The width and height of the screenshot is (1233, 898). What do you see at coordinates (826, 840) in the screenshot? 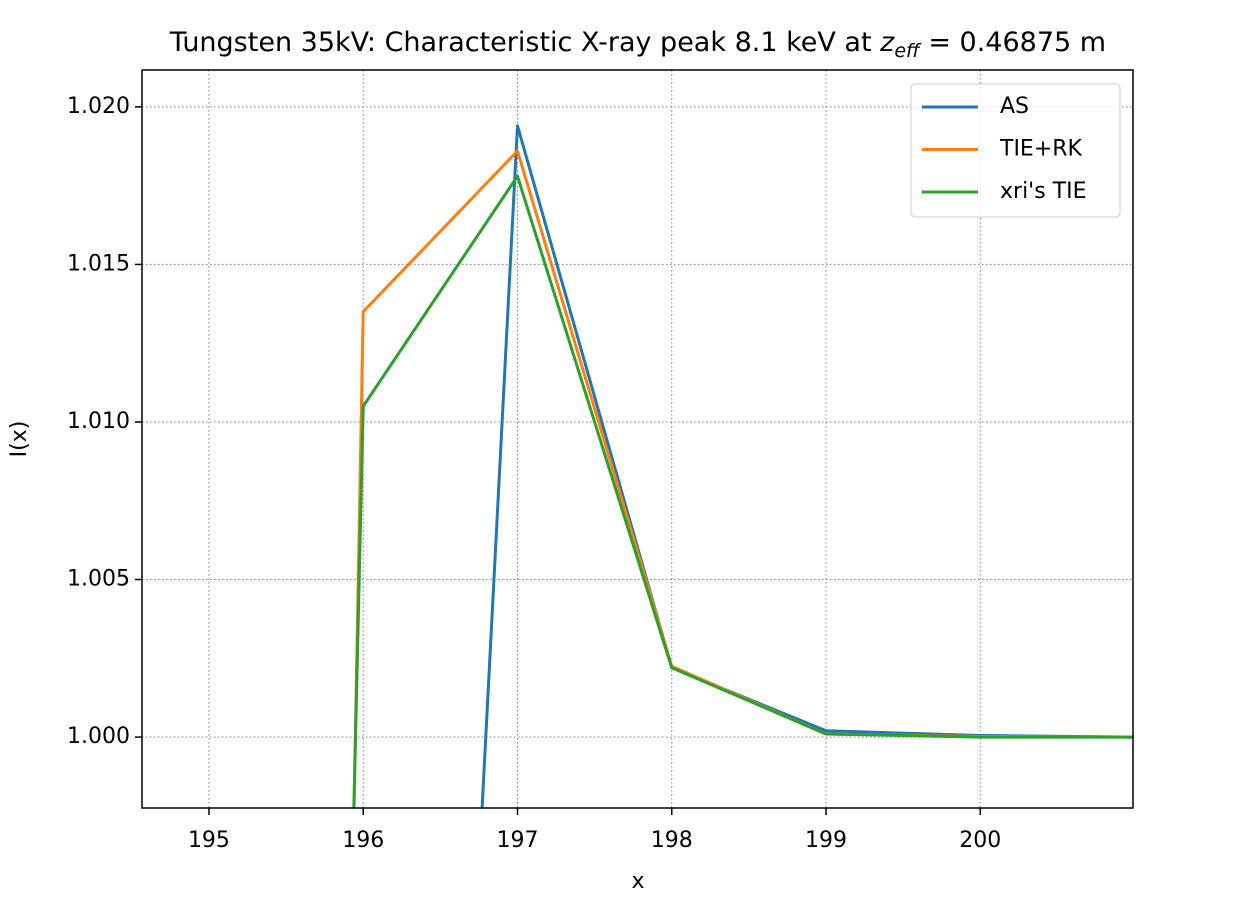
I see `x-tick-label: 199` at bounding box center [826, 840].